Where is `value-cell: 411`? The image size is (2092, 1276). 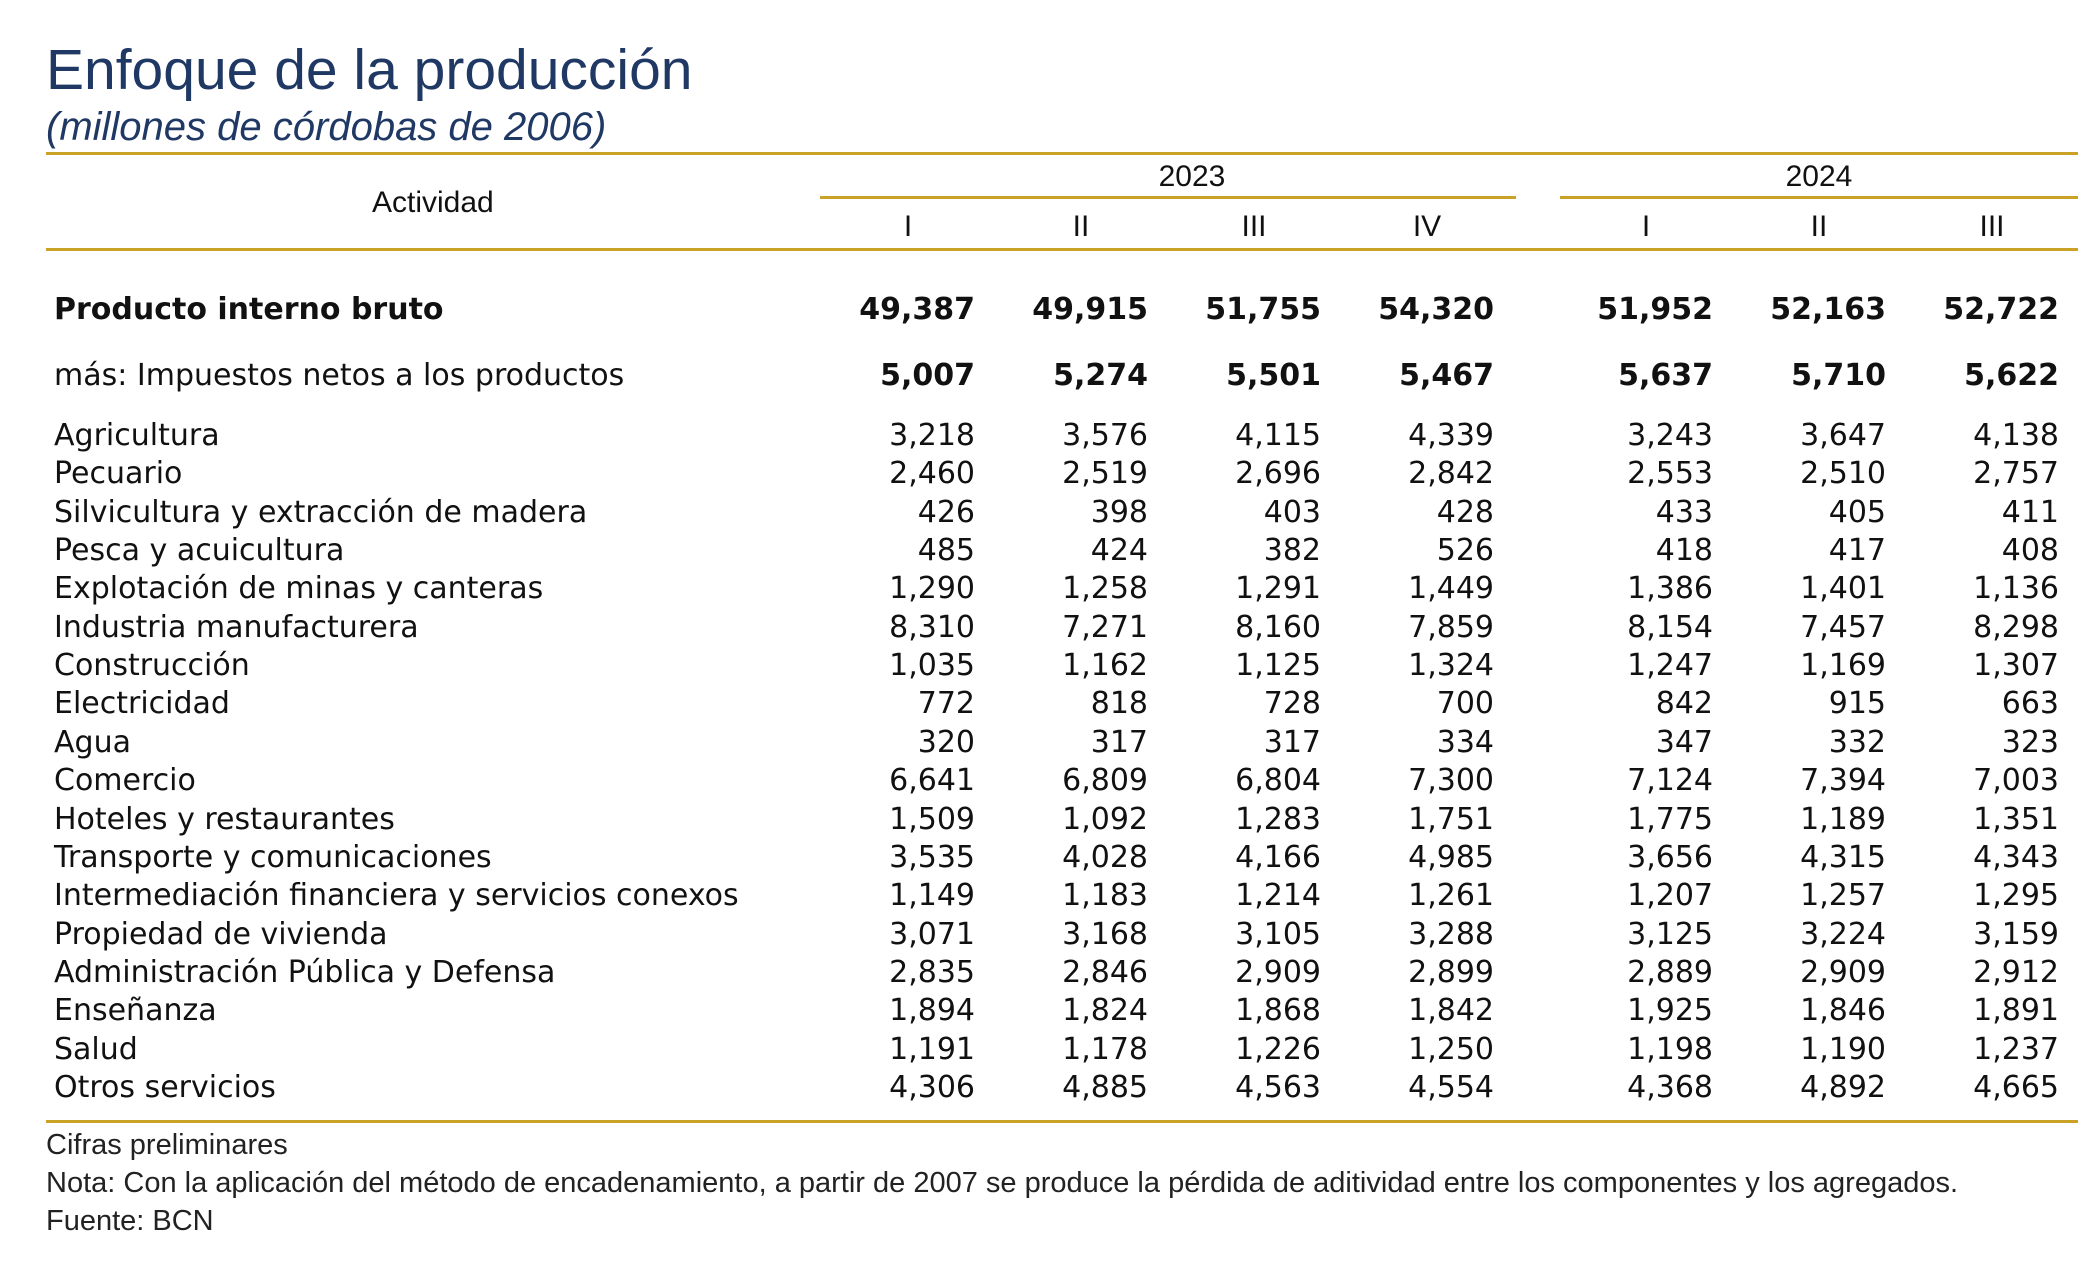 value-cell: 411 is located at coordinates (2030, 512).